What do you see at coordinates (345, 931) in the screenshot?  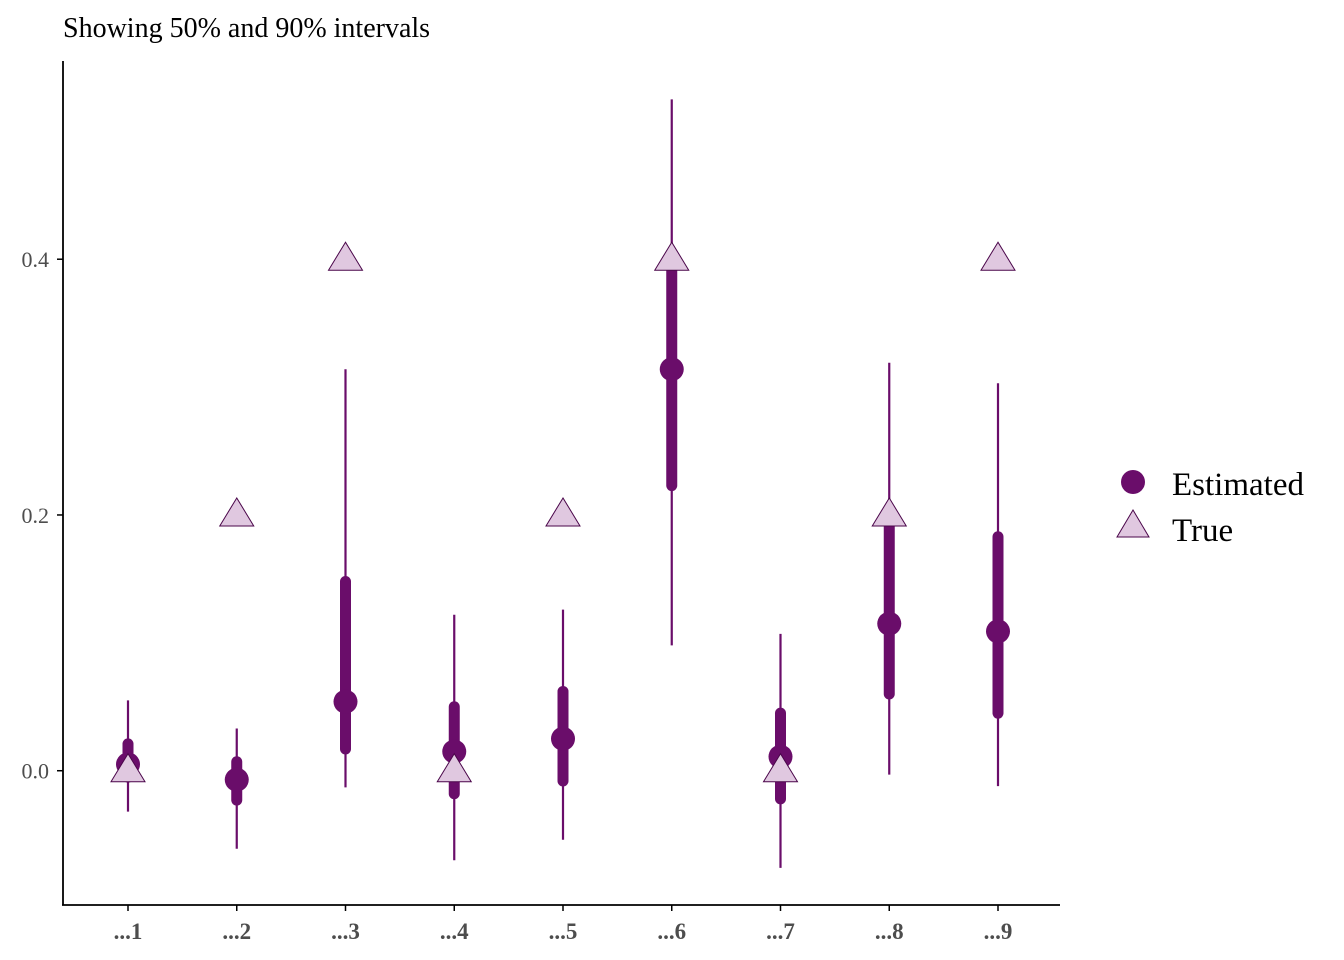 I see `x-tick-label: ...3` at bounding box center [345, 931].